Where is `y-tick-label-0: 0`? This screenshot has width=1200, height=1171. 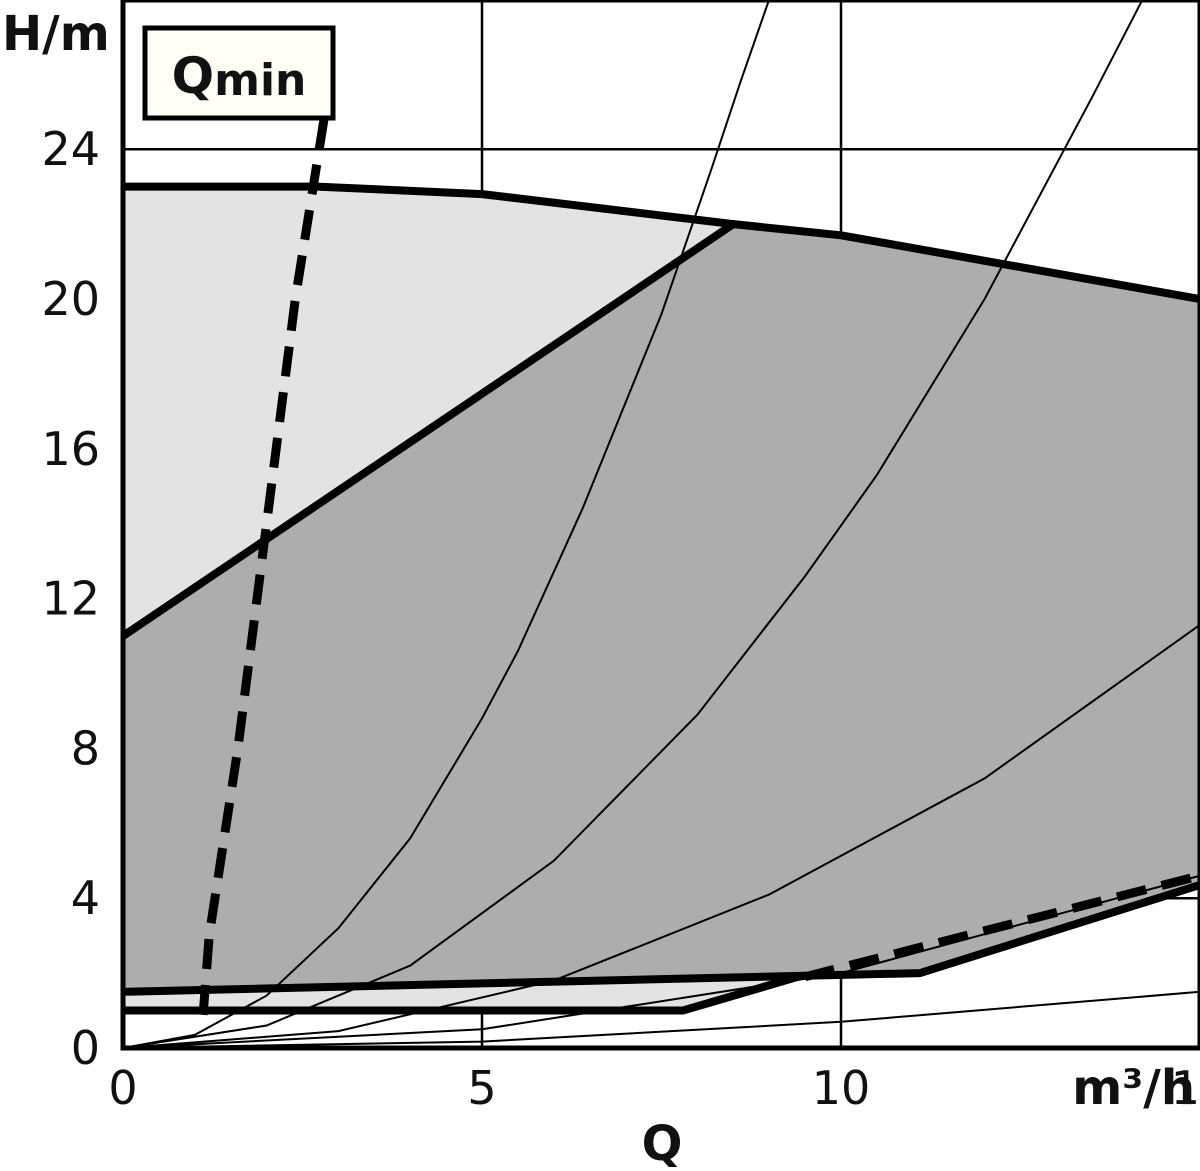 y-tick-label-0: 0 is located at coordinates (85, 1048).